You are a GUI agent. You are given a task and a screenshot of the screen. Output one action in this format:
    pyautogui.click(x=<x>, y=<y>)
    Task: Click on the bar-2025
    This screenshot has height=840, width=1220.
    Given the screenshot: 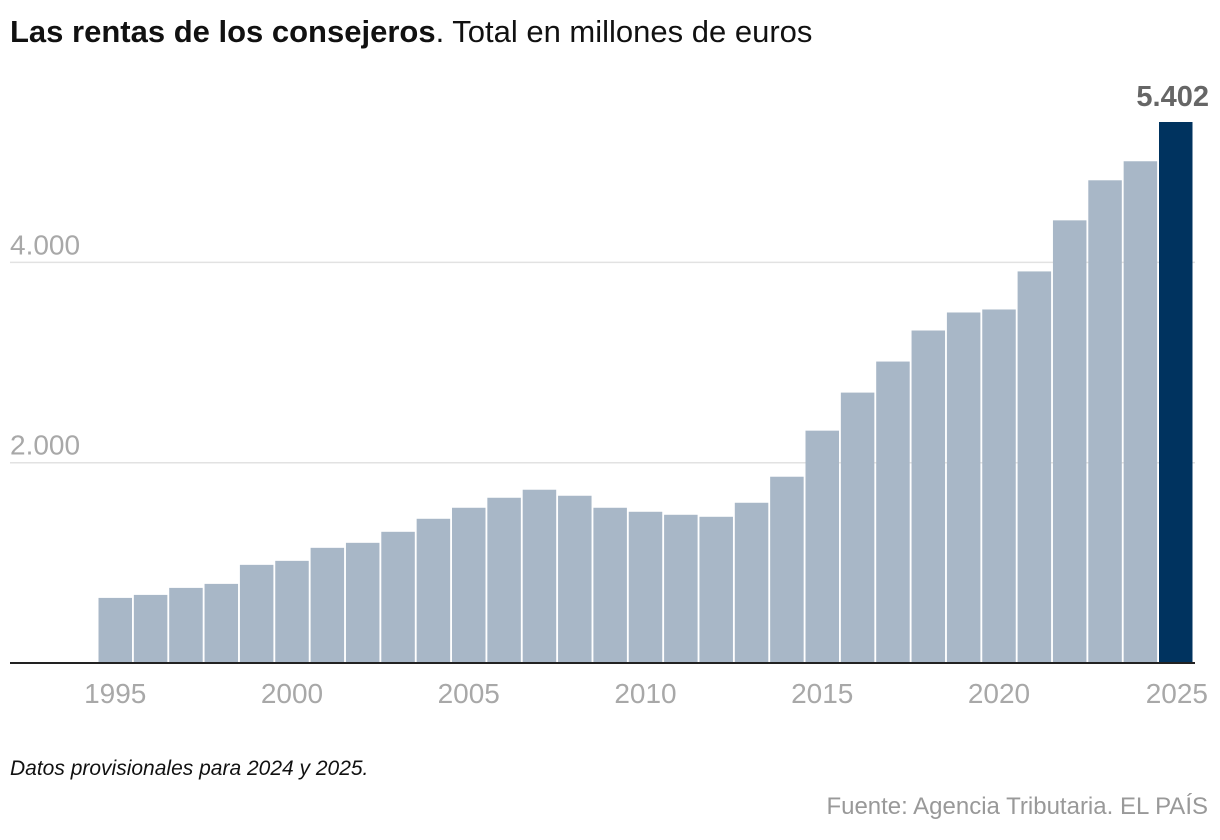 What is the action you would take?
    pyautogui.click(x=1176, y=392)
    